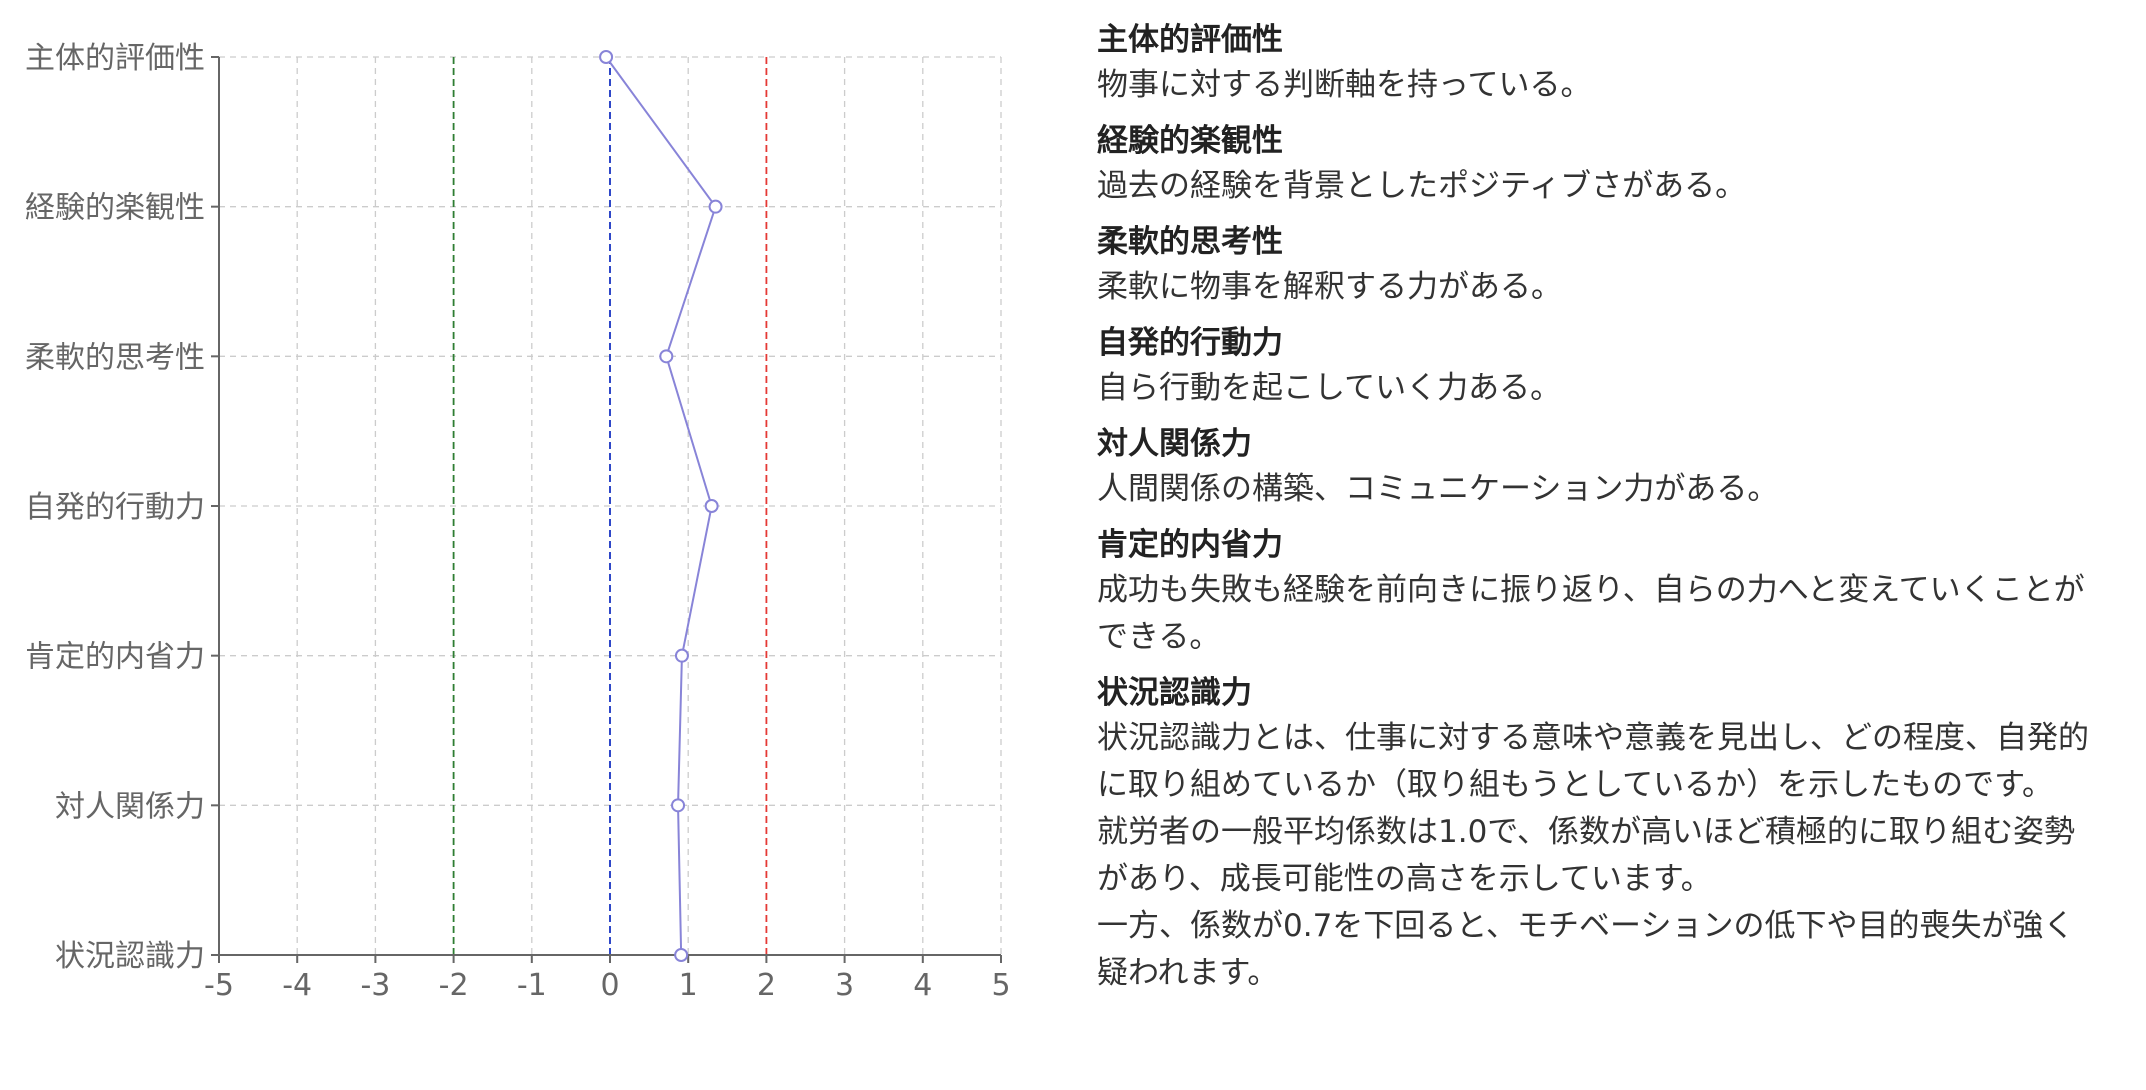 The width and height of the screenshot is (2146, 1090). I want to click on description-title: 経験的楽観性, so click(1190, 141).